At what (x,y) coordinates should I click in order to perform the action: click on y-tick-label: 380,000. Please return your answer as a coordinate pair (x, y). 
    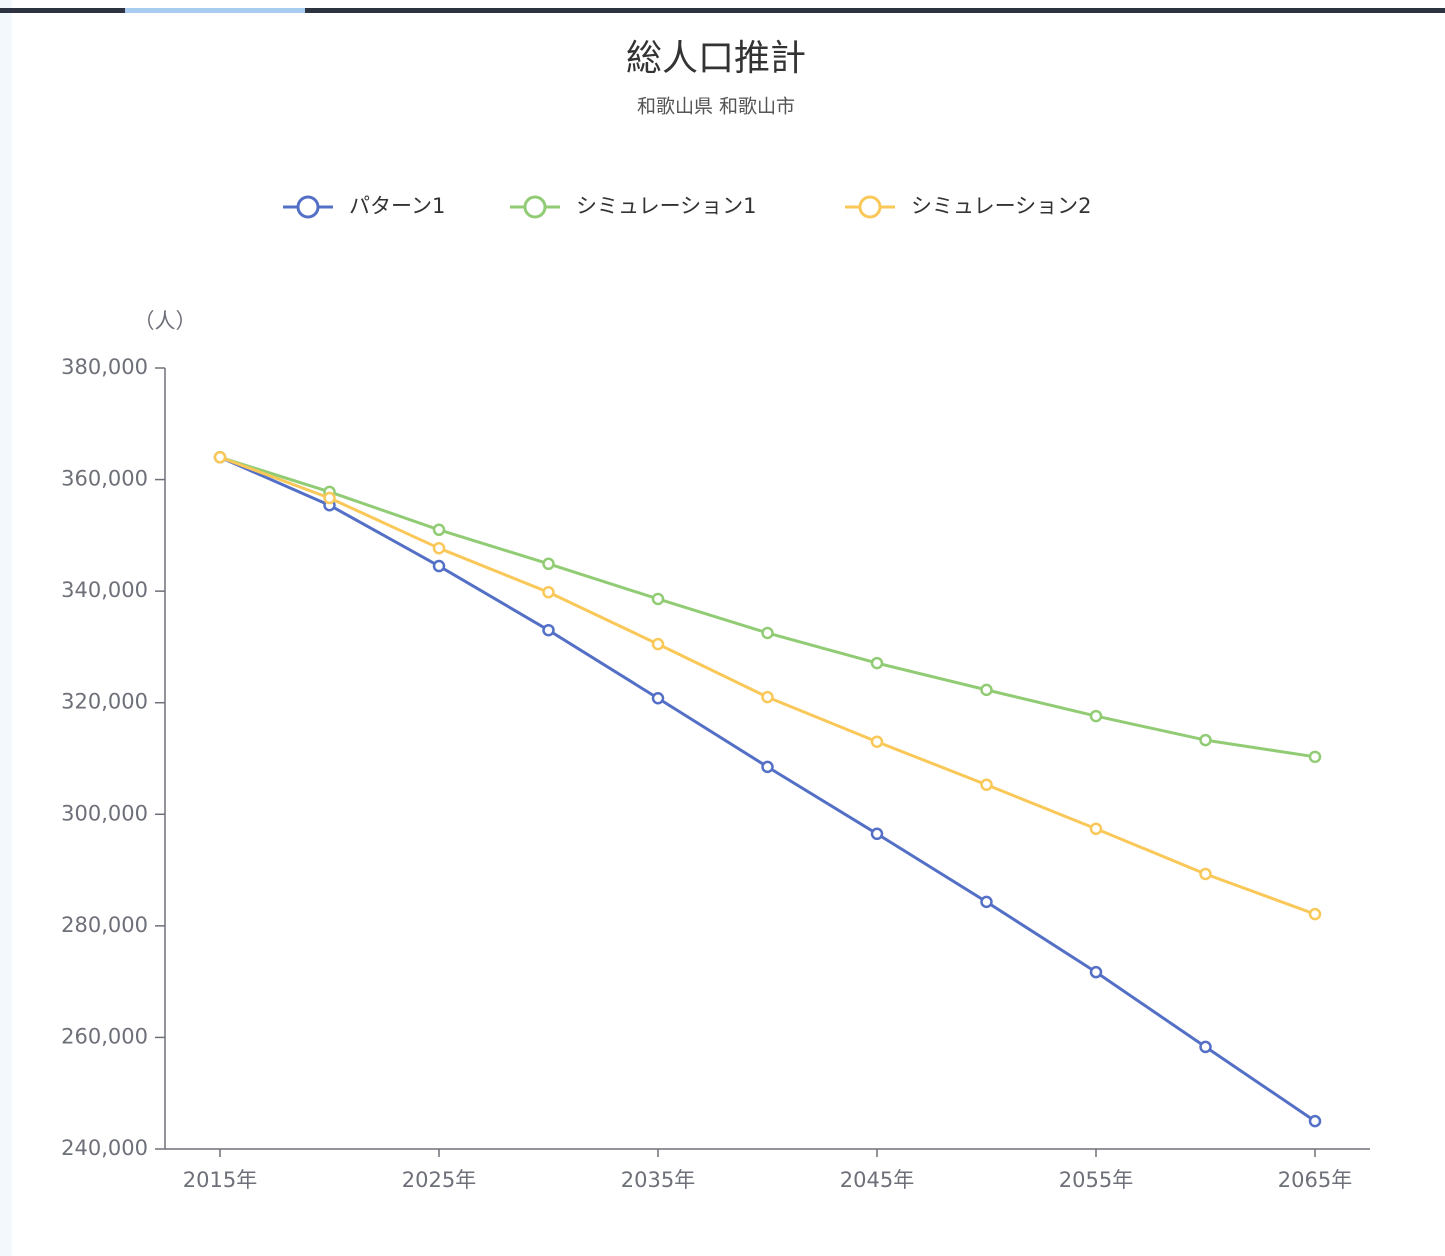
    Looking at the image, I should click on (104, 367).